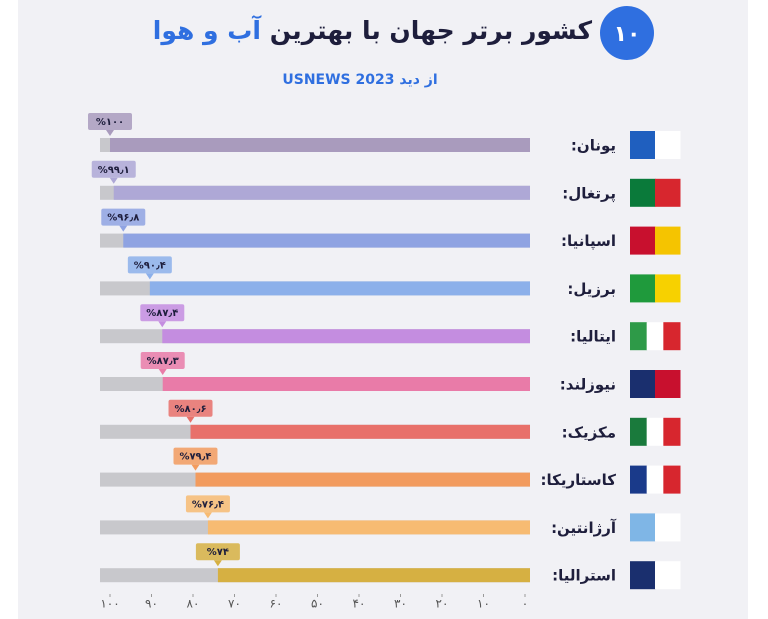 This screenshot has width=768, height=619. What do you see at coordinates (588, 385) in the screenshot?
I see `category-label: نیوزلند:` at bounding box center [588, 385].